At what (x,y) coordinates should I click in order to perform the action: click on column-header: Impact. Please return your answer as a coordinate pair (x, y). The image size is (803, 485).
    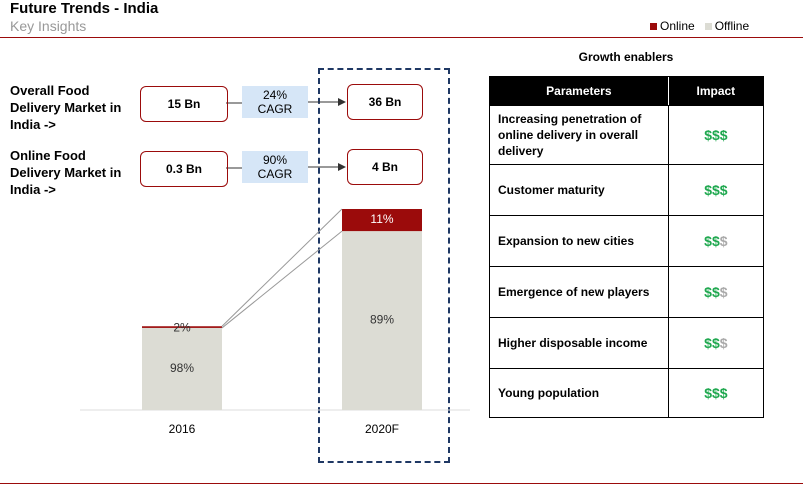
    Looking at the image, I should click on (715, 91).